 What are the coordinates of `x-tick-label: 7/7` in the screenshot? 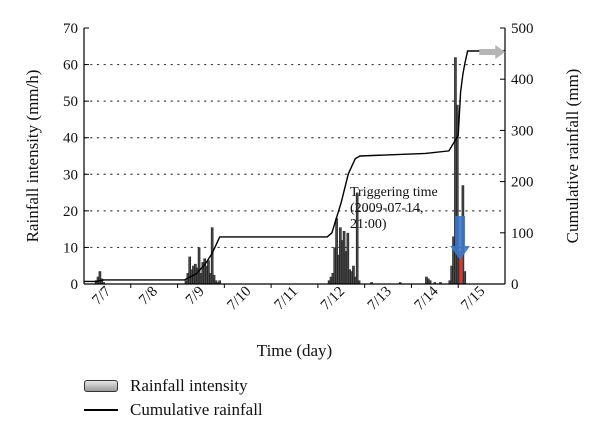 It's located at (101, 295).